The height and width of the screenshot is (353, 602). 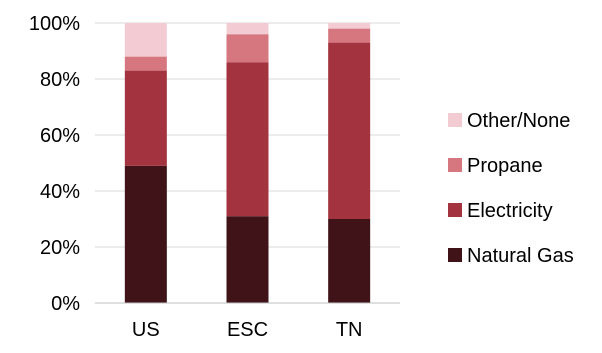 What do you see at coordinates (60, 136) in the screenshot?
I see `y-tick-label: 60%` at bounding box center [60, 136].